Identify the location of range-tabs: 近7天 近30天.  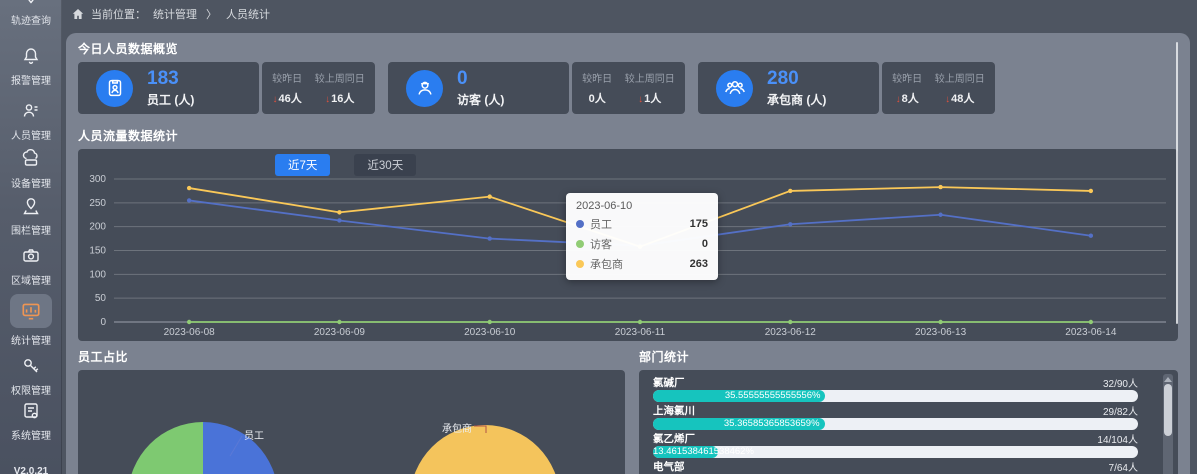
(346, 165).